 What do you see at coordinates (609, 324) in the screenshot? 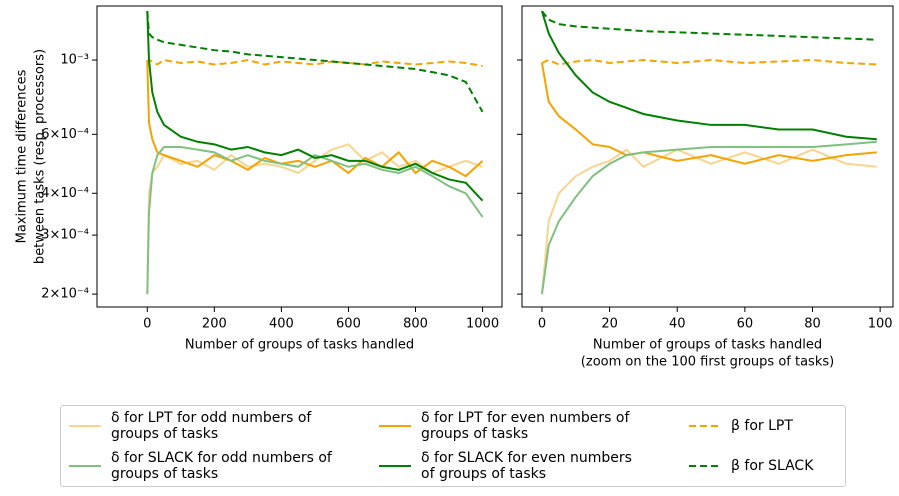
I see `x-tick-label: 20` at bounding box center [609, 324].